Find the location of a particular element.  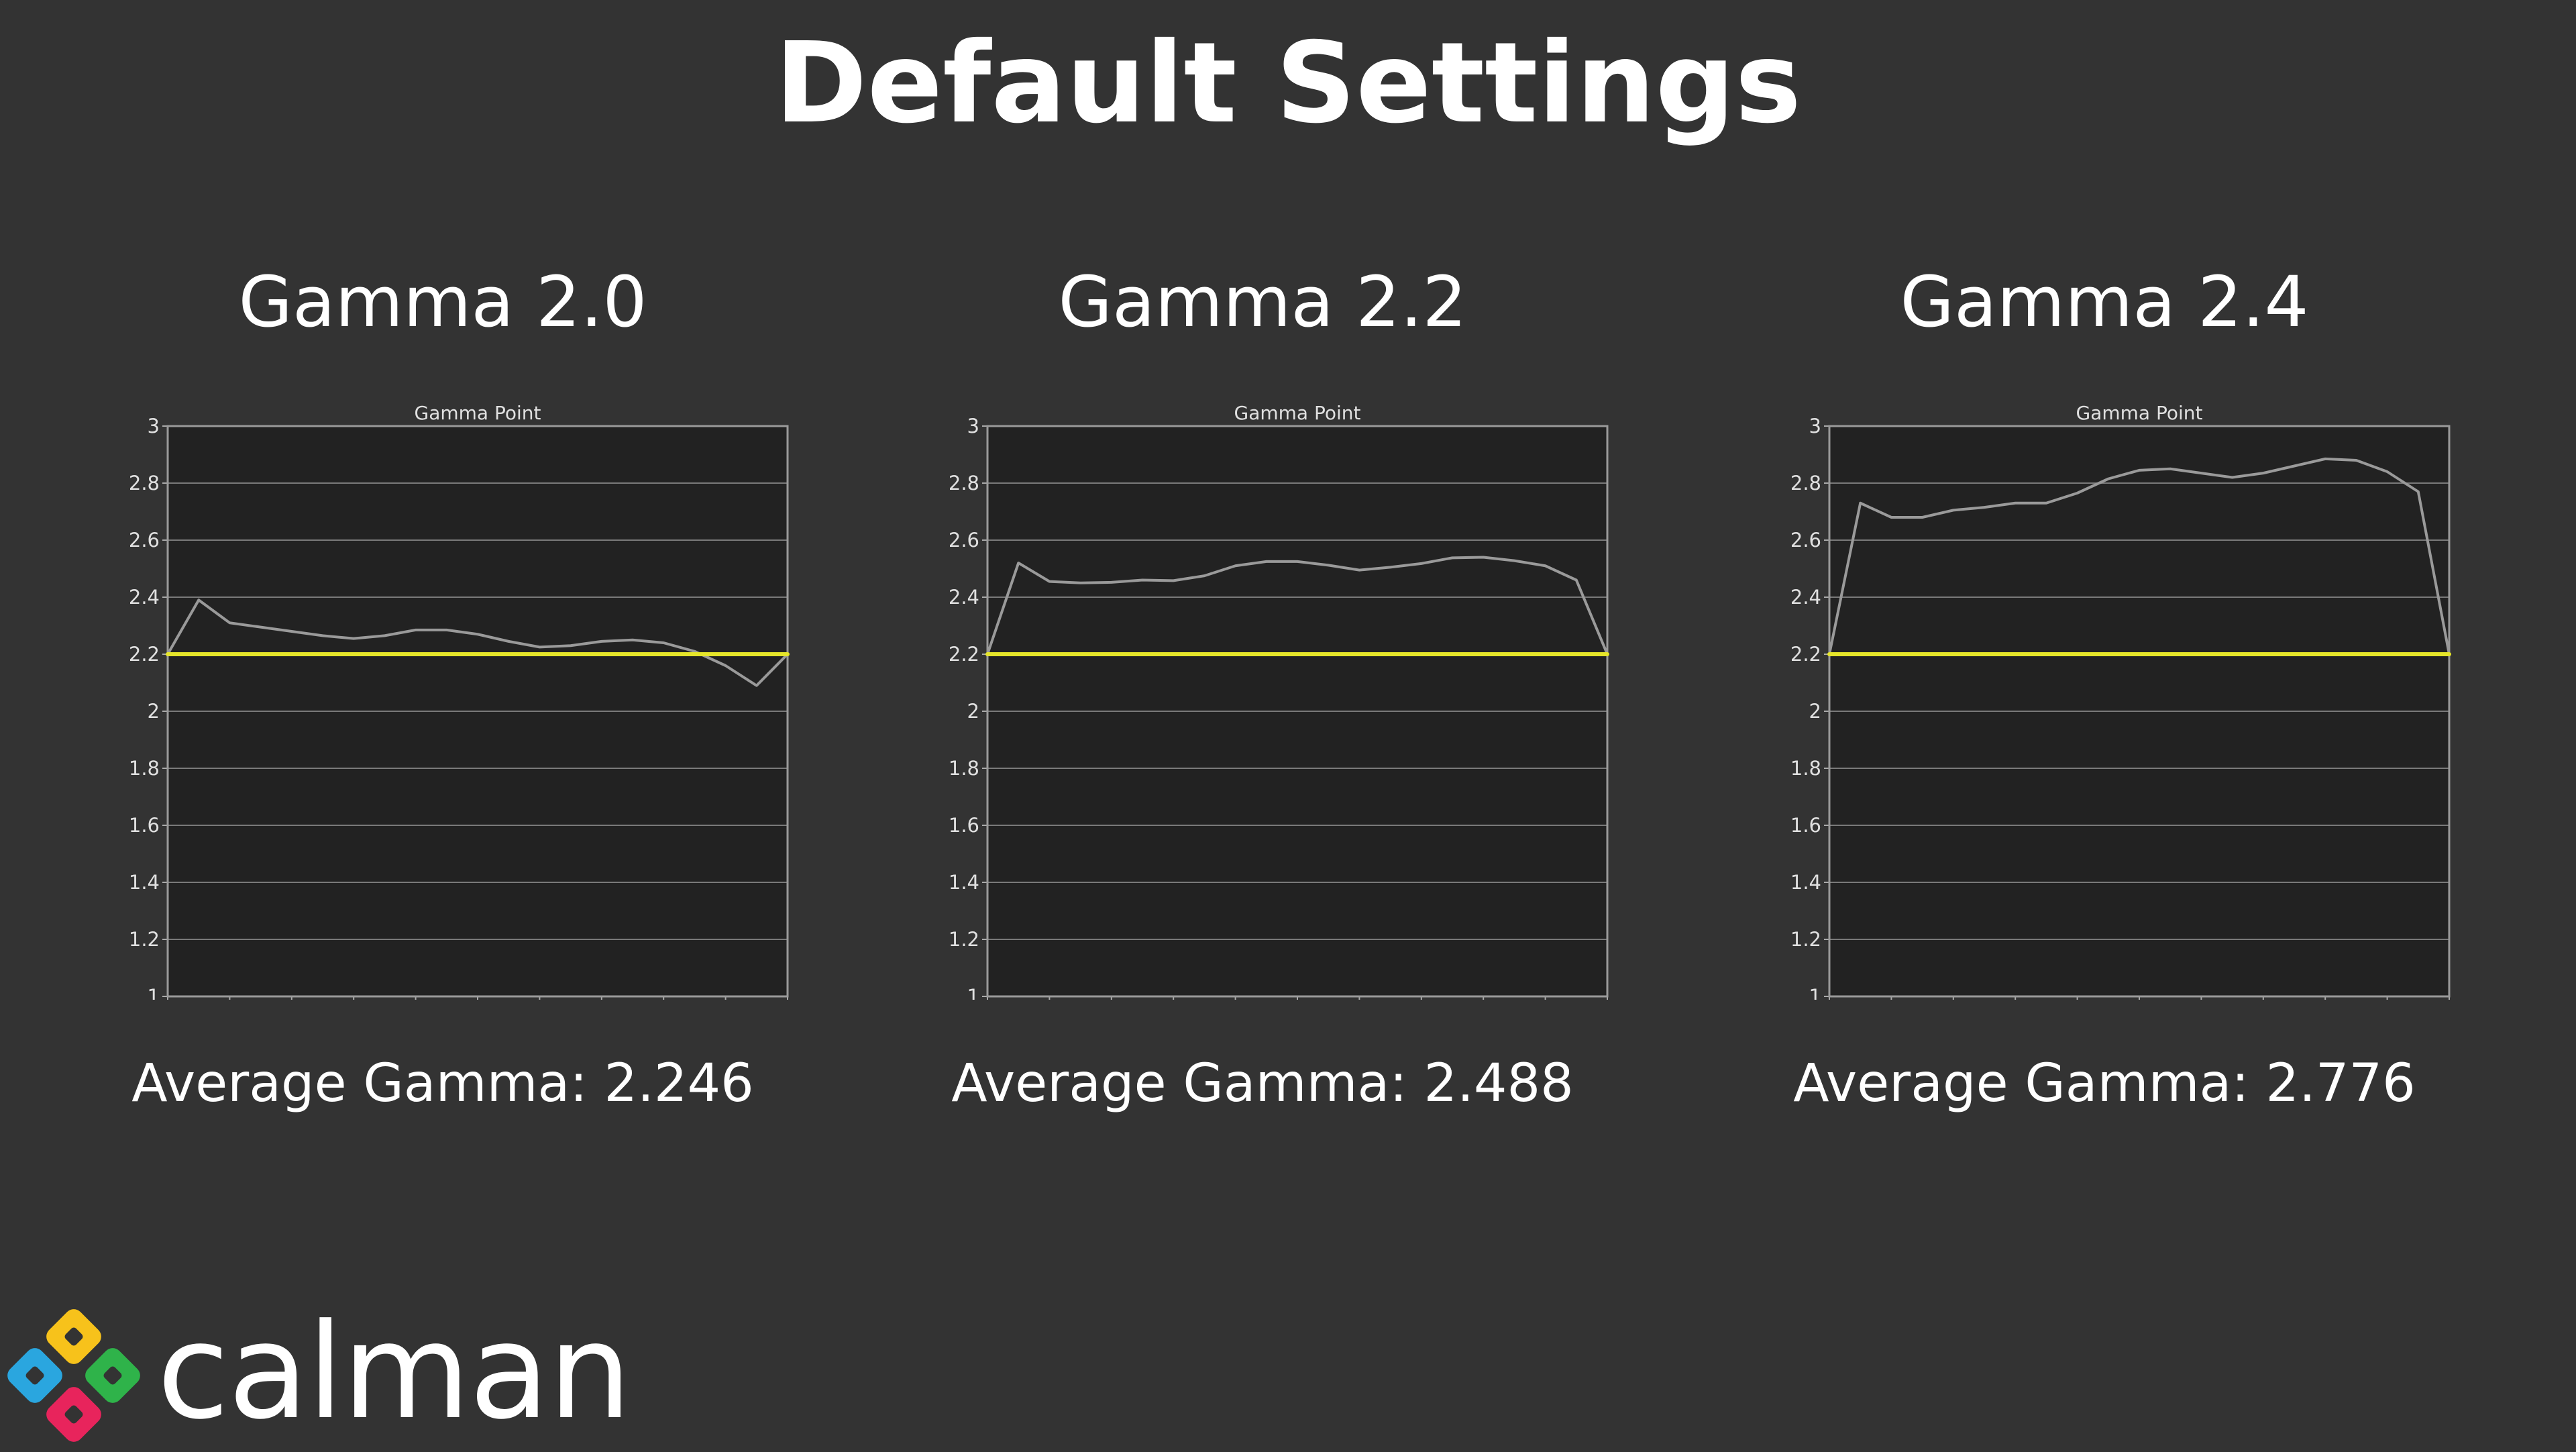

average-gamma-value: 2.488 is located at coordinates (1499, 1084).